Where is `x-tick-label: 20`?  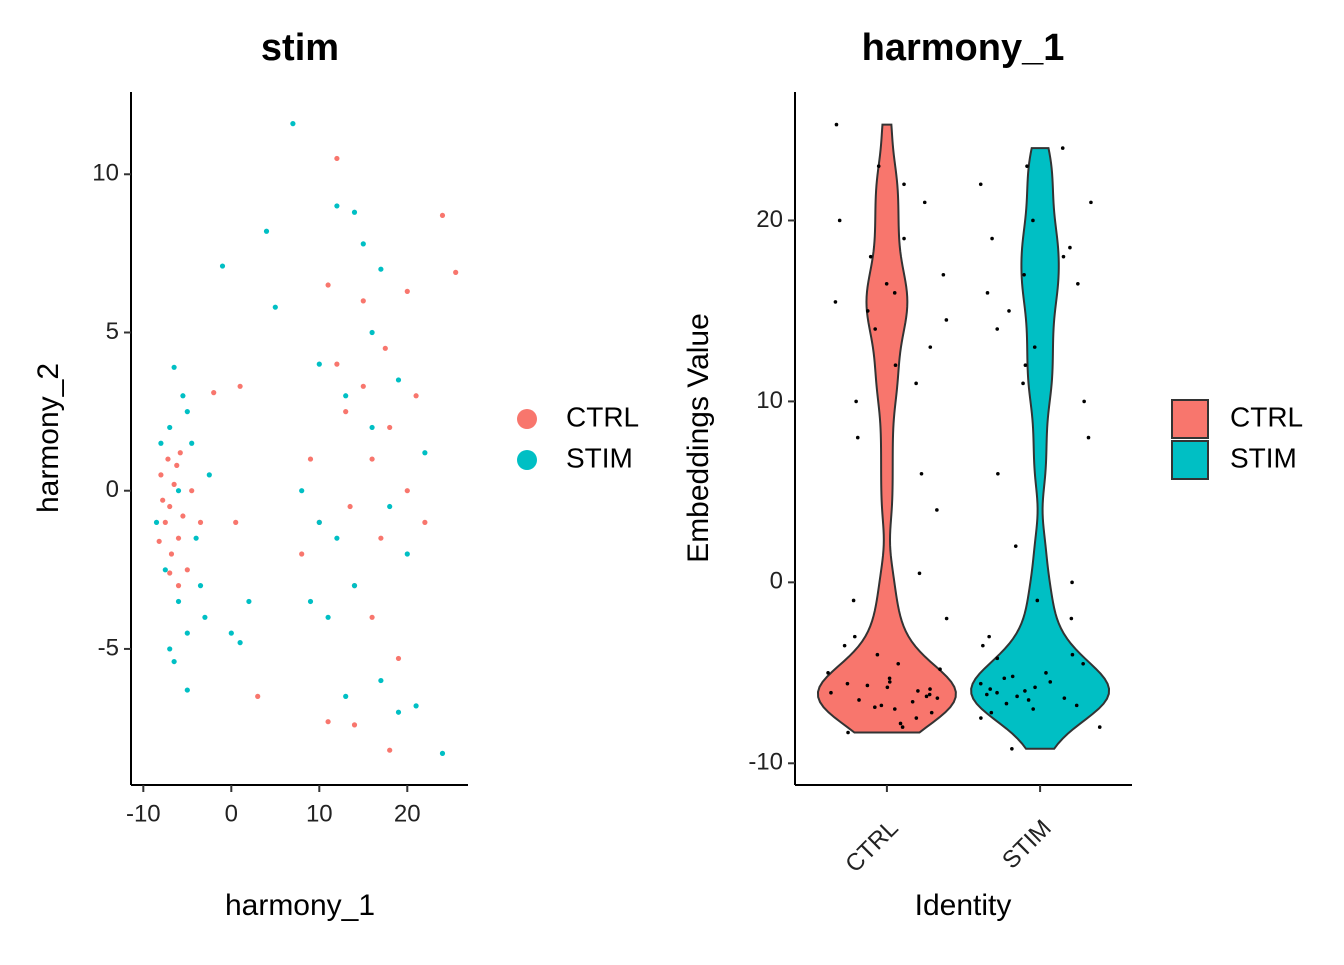
x-tick-label: 20 is located at coordinates (407, 813).